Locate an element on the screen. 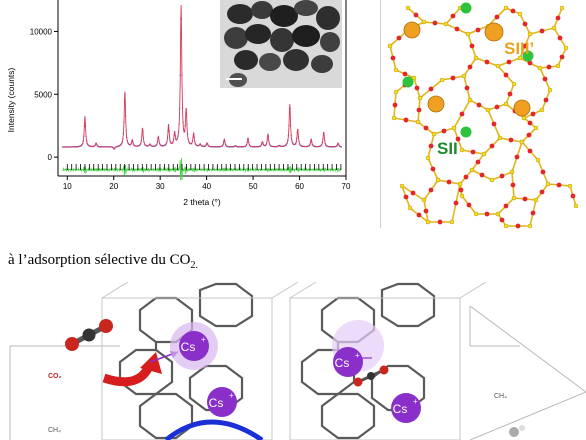  x-tick-label: 40 is located at coordinates (206, 186).